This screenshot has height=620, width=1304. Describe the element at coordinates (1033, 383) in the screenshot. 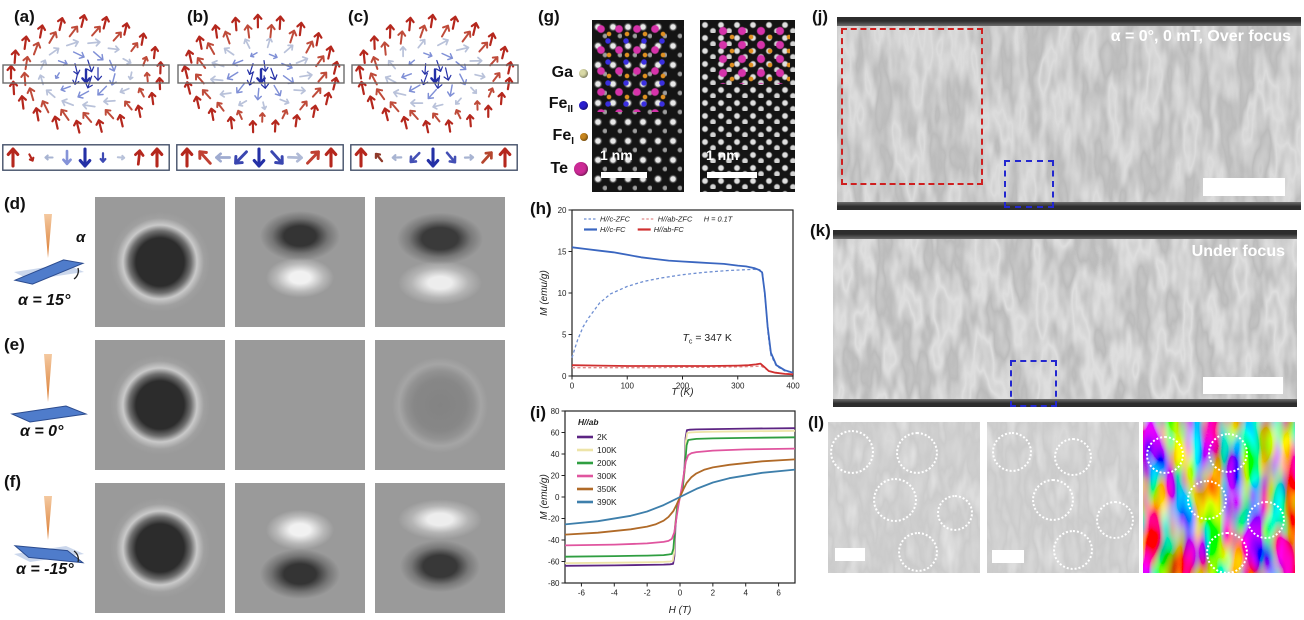

I see `blue-dashed-roi` at that location.